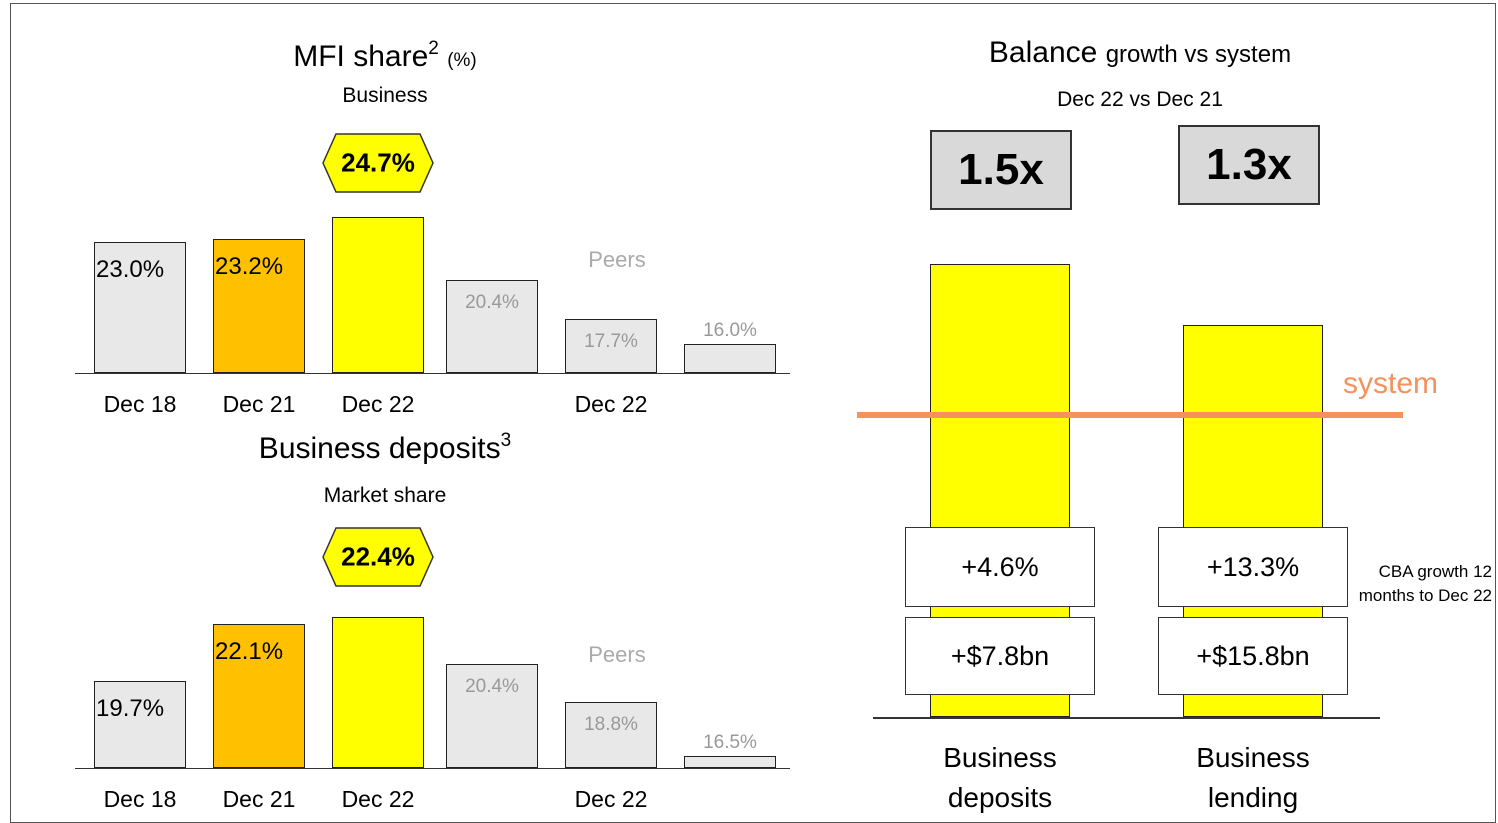  I want to click on title-note: growth vs system, so click(1198, 54).